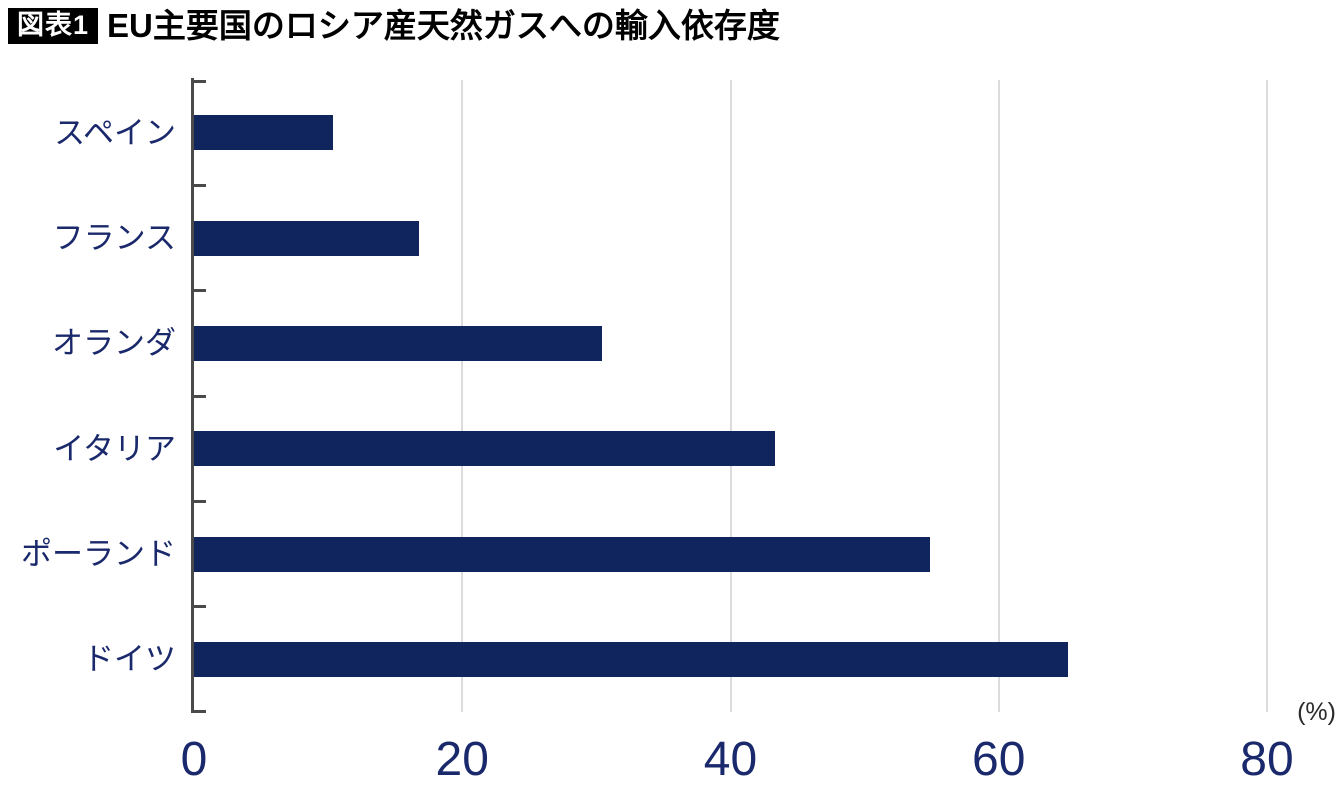  I want to click on figure-badge: 図表1, so click(53, 26).